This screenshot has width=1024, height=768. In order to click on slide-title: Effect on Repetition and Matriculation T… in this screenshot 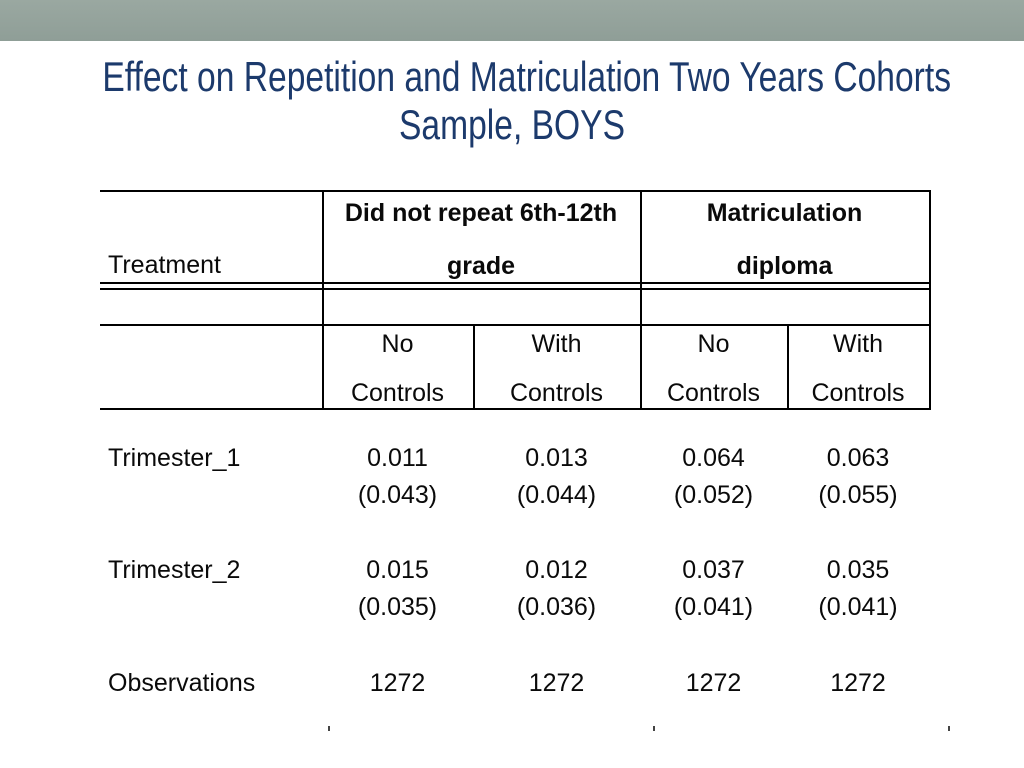, I will do `click(526, 101)`.